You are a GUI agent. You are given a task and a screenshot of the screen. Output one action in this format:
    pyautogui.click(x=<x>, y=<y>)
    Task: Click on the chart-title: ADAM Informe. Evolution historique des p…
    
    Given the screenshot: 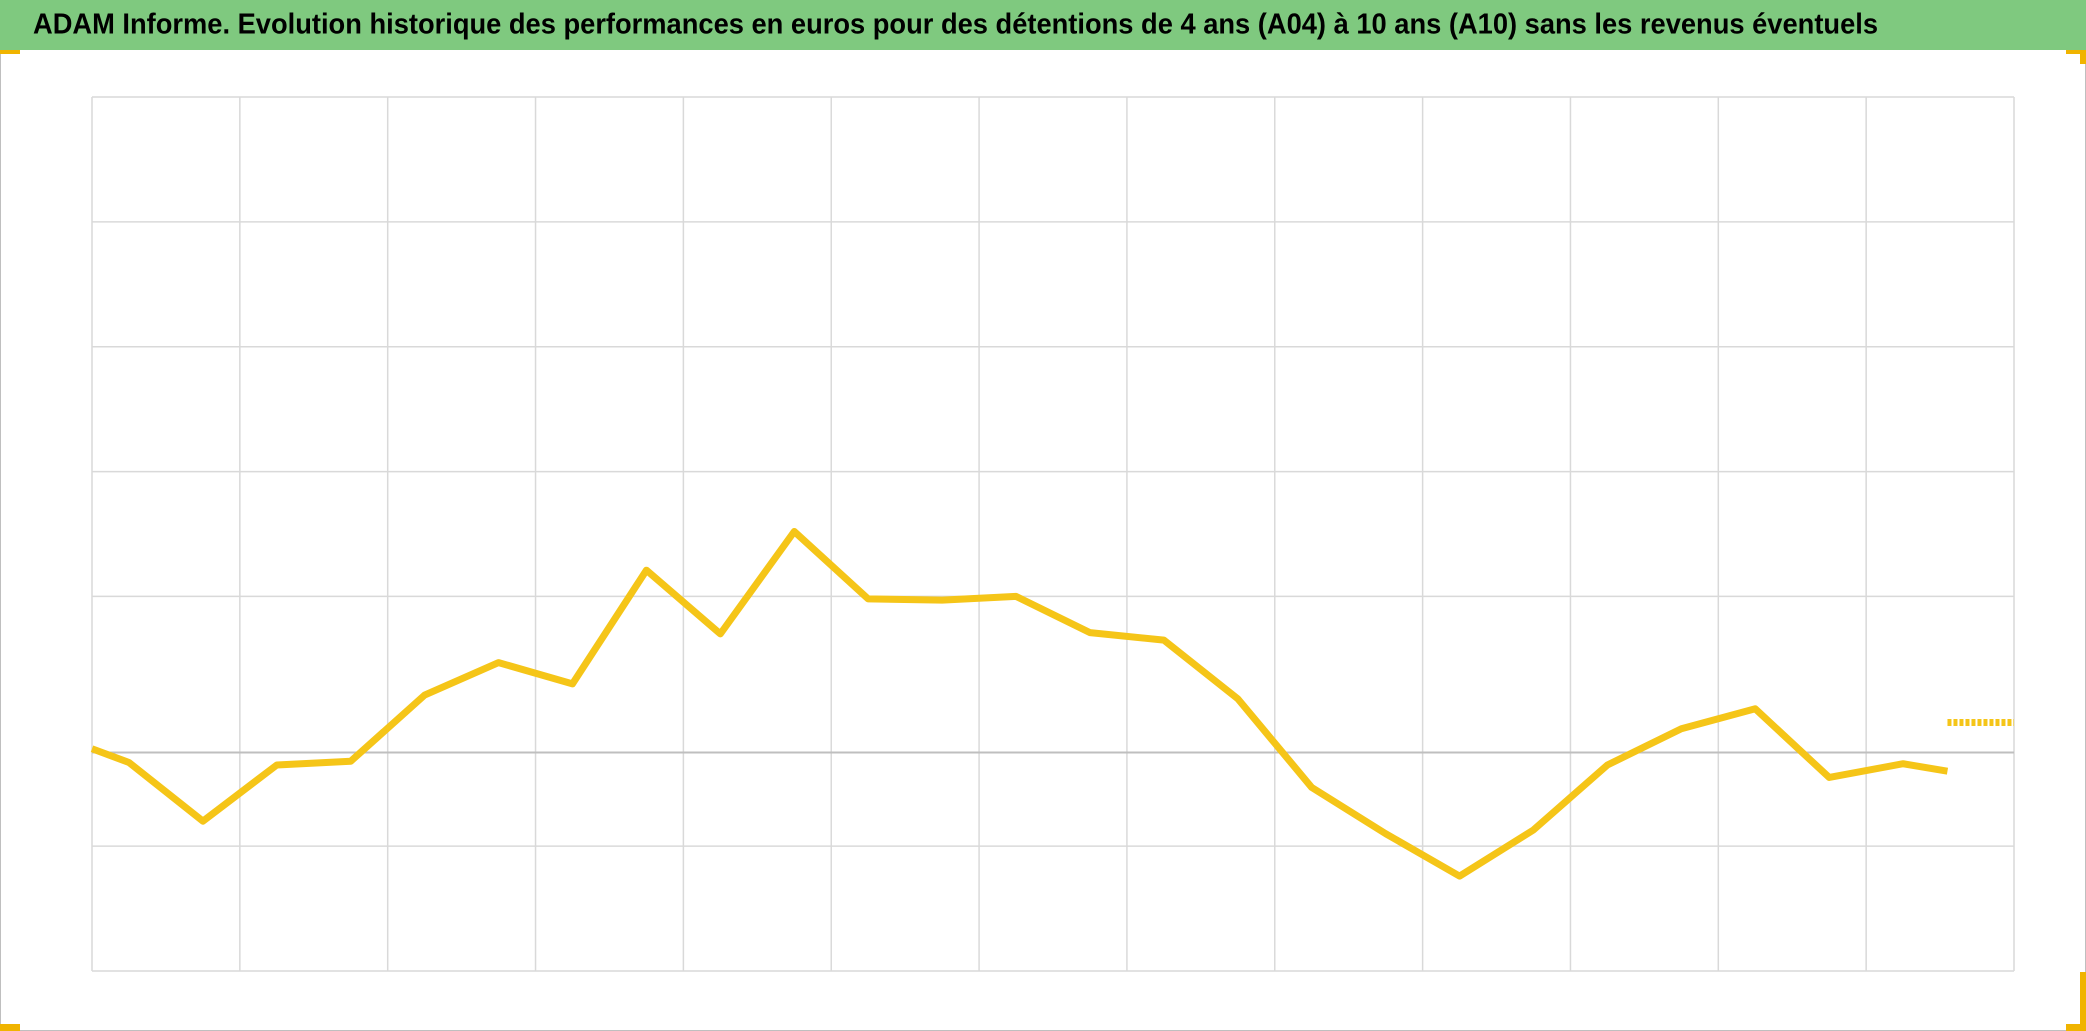 What is the action you would take?
    pyautogui.click(x=955, y=25)
    